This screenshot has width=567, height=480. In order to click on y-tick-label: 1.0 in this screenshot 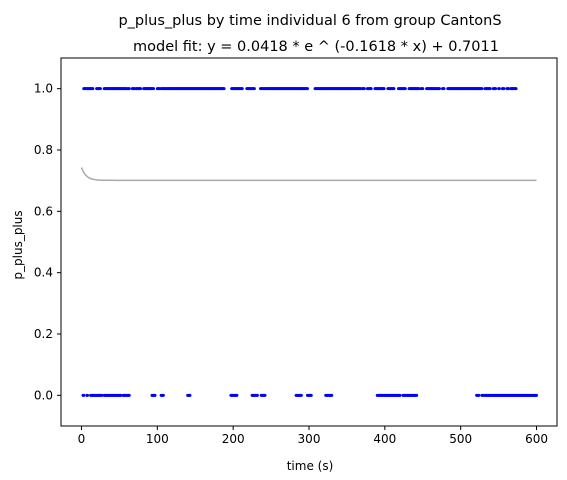, I will do `click(43, 89)`.